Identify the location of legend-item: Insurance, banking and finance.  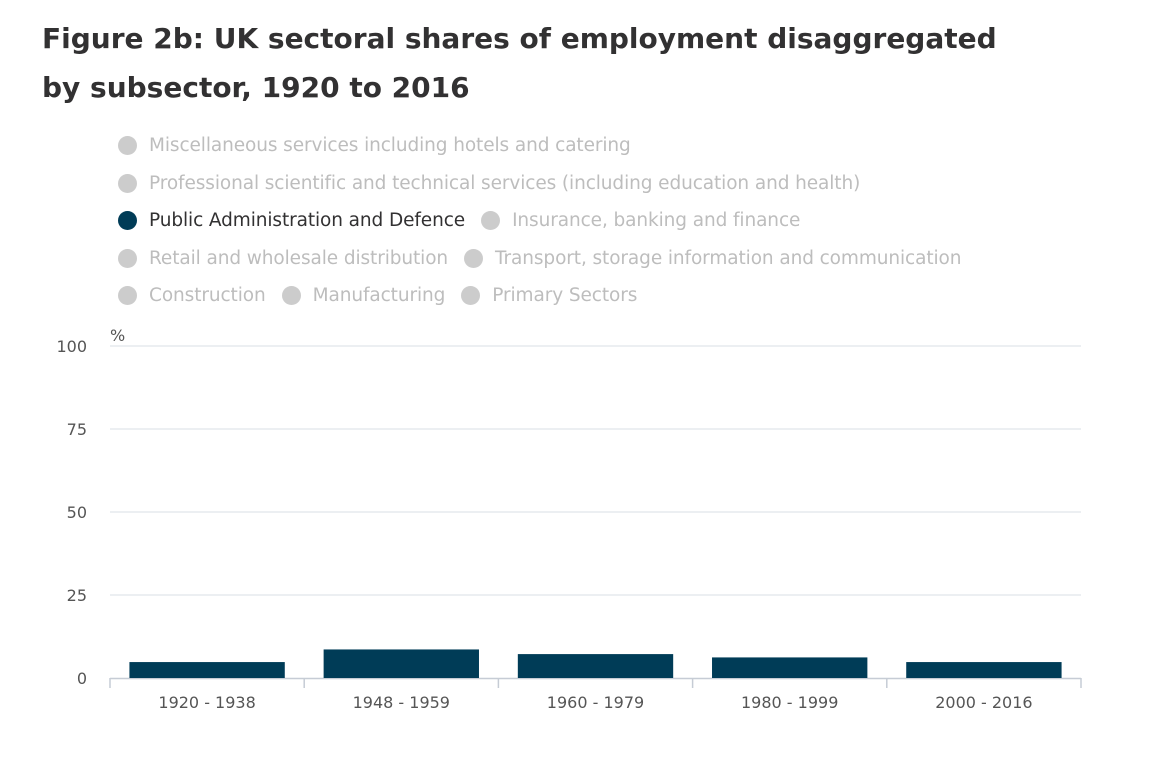
(640, 220).